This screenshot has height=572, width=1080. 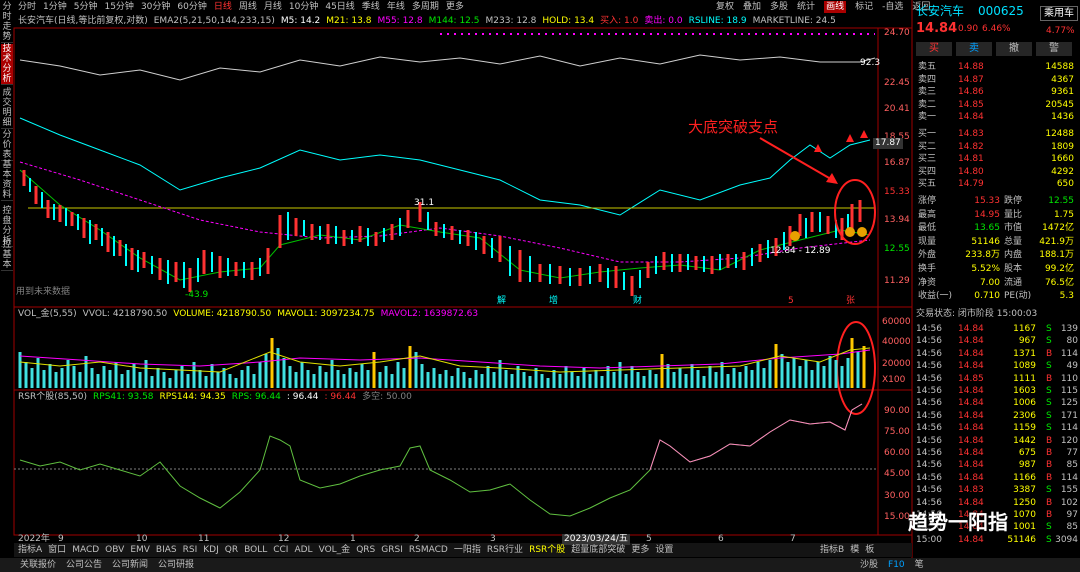 What do you see at coordinates (231, 550) in the screenshot?
I see `indicator-tab: QR` at bounding box center [231, 550].